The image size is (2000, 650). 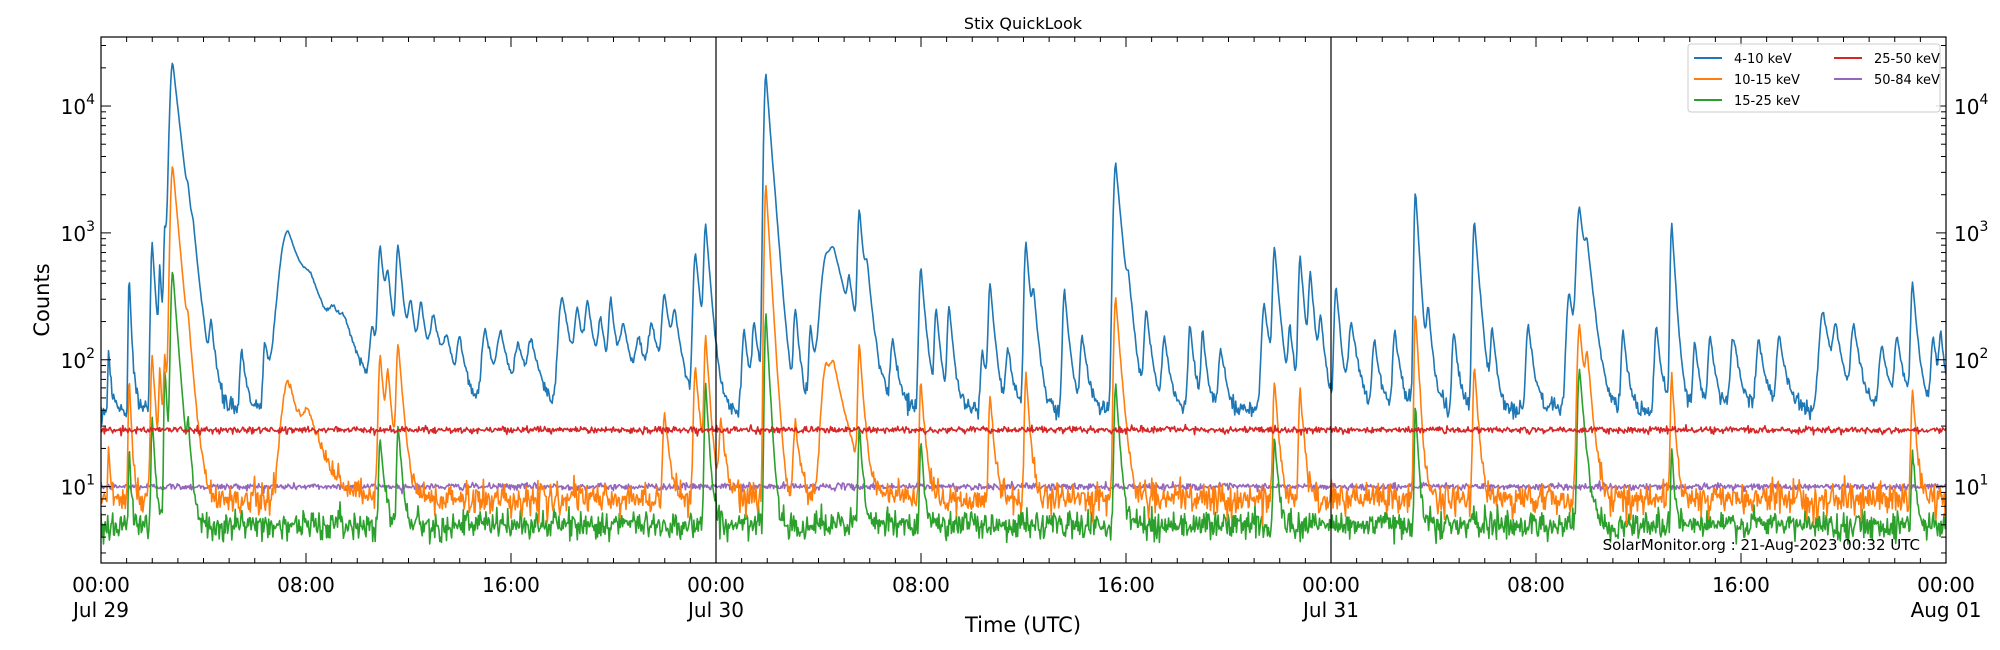 I want to click on legend-entry: 10-15 keV, so click(x=1767, y=80).